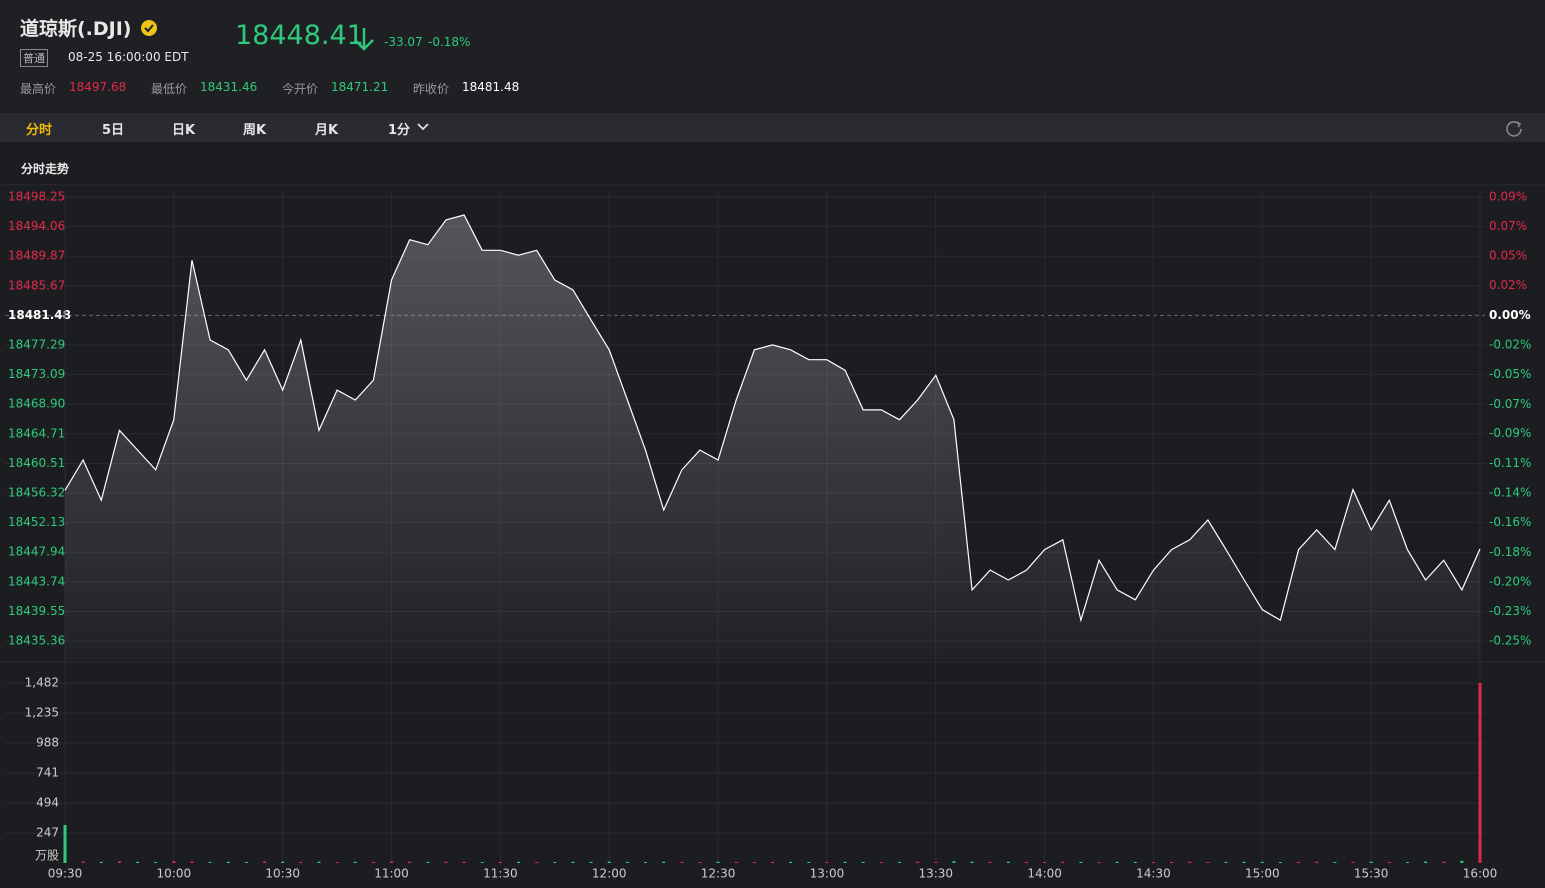 This screenshot has height=888, width=1545. I want to click on y2-tick-label: -0.05%, so click(1510, 374).